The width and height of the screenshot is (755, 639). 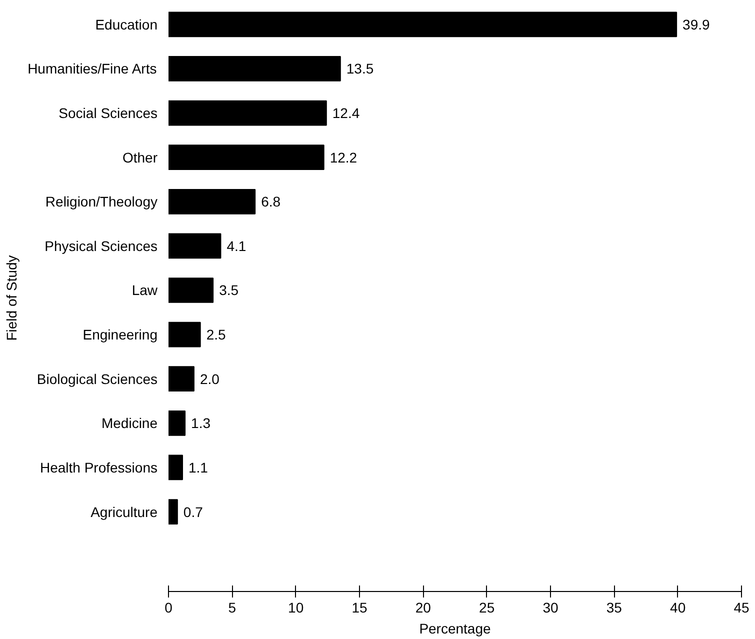 I want to click on y-tick-label: Religion/Theology, so click(x=101, y=202).